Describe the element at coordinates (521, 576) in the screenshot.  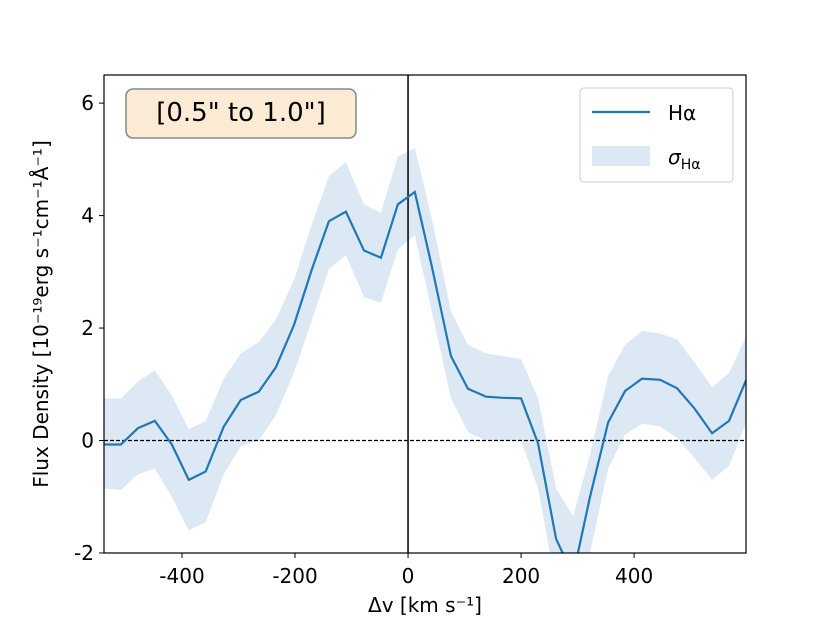
I see `x-tick-label: 200` at that location.